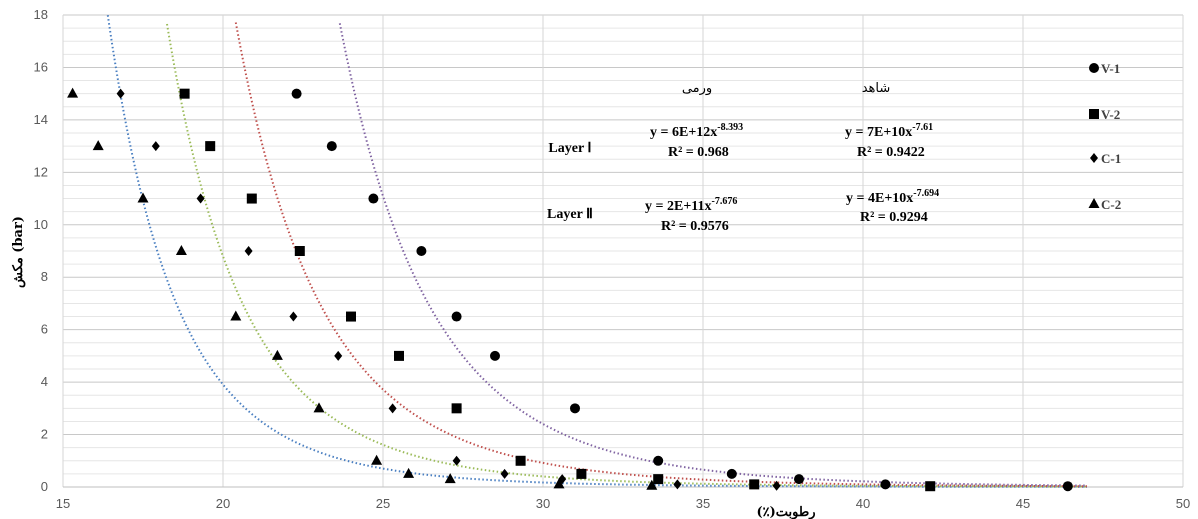  I want to click on annotation-r2-control-2: R² = 0.9294, so click(894, 217).